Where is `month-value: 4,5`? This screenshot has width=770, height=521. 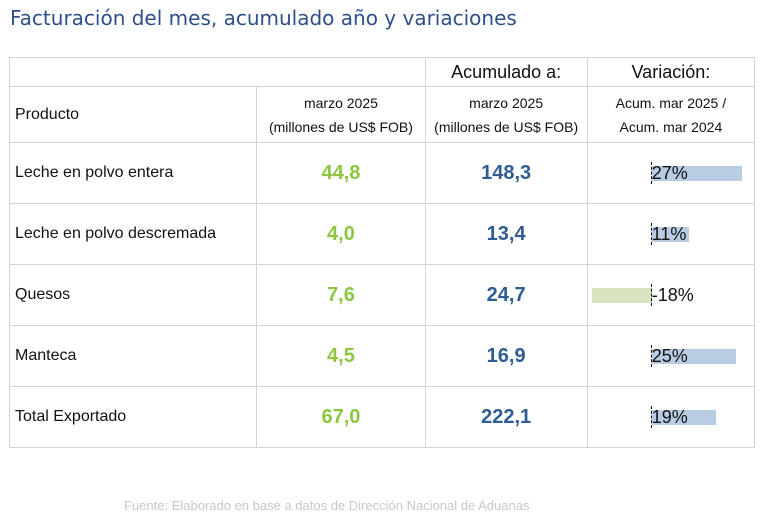
month-value: 4,5 is located at coordinates (341, 356).